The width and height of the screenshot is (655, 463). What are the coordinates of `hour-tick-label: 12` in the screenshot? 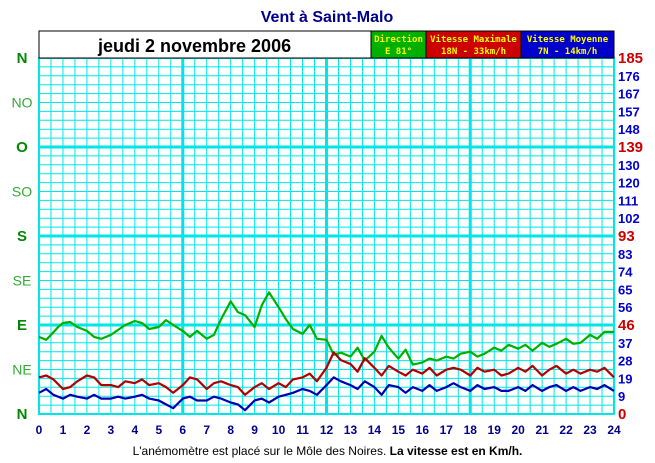 It's located at (327, 430).